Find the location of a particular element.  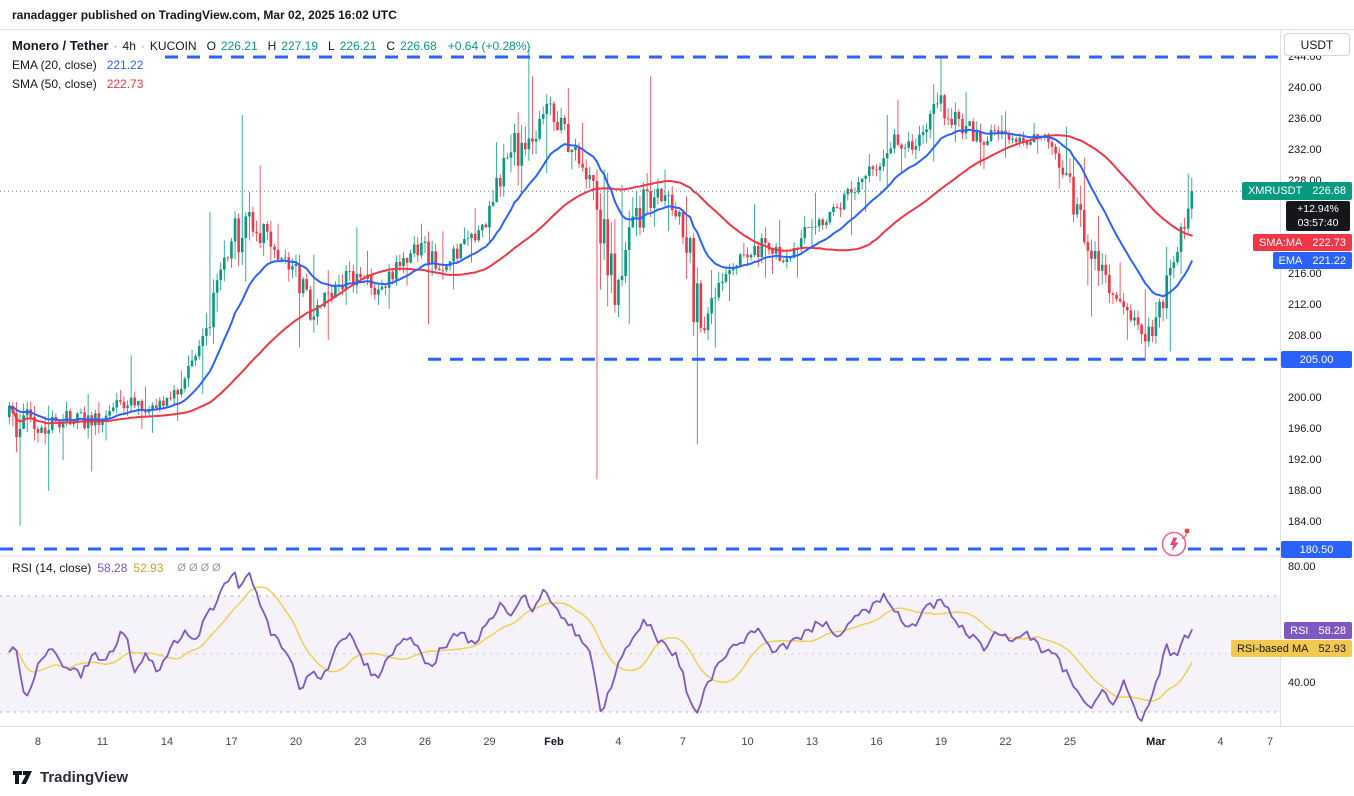

time-axis-label: 11 is located at coordinates (102, 742).